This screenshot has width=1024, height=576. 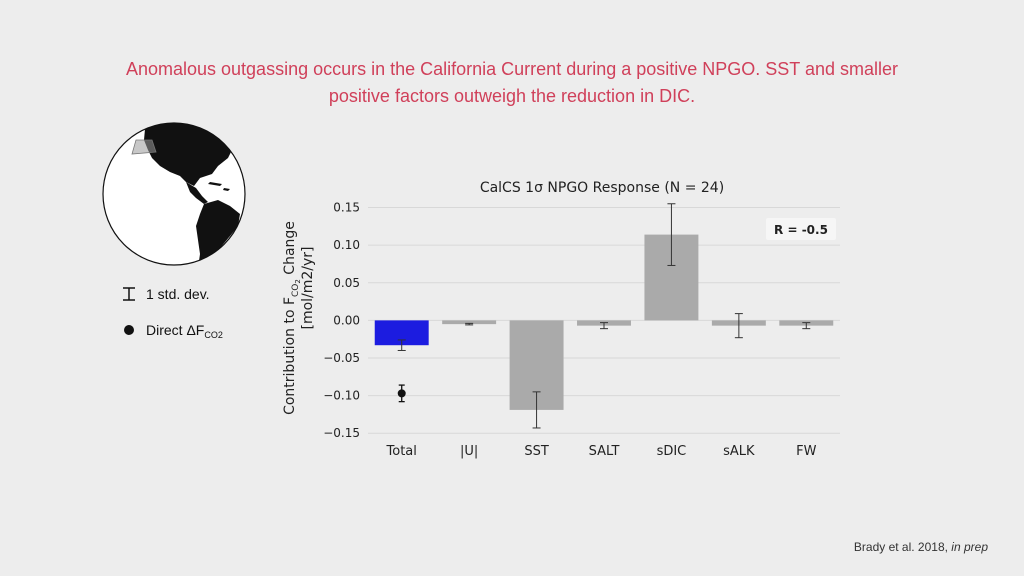 What do you see at coordinates (296, 290) in the screenshot?
I see `y-axis-label-sub: CO` at bounding box center [296, 290].